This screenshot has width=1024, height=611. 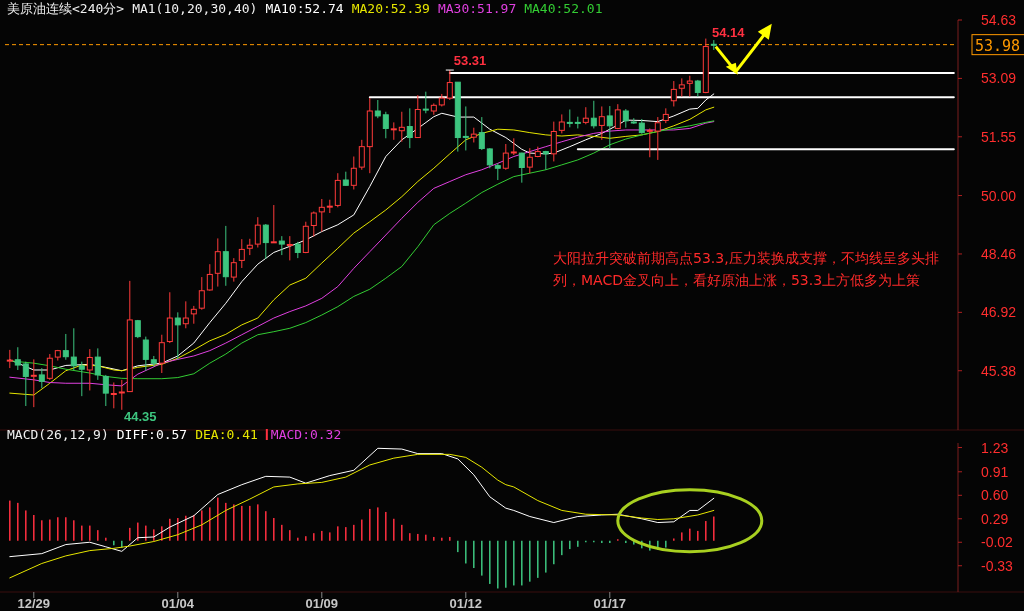 I want to click on ref-line-label: 53.98, so click(x=998, y=45).